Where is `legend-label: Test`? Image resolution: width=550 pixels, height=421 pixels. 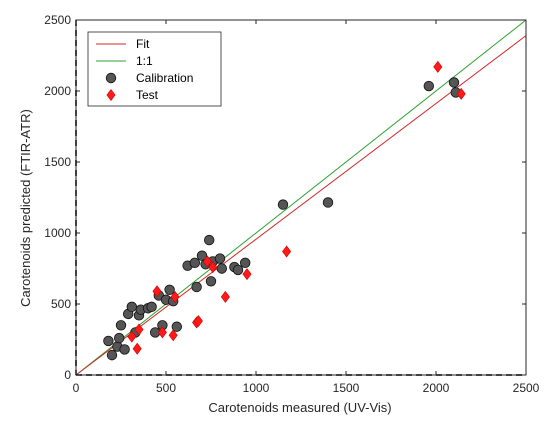
legend-label: Test is located at coordinates (147, 95).